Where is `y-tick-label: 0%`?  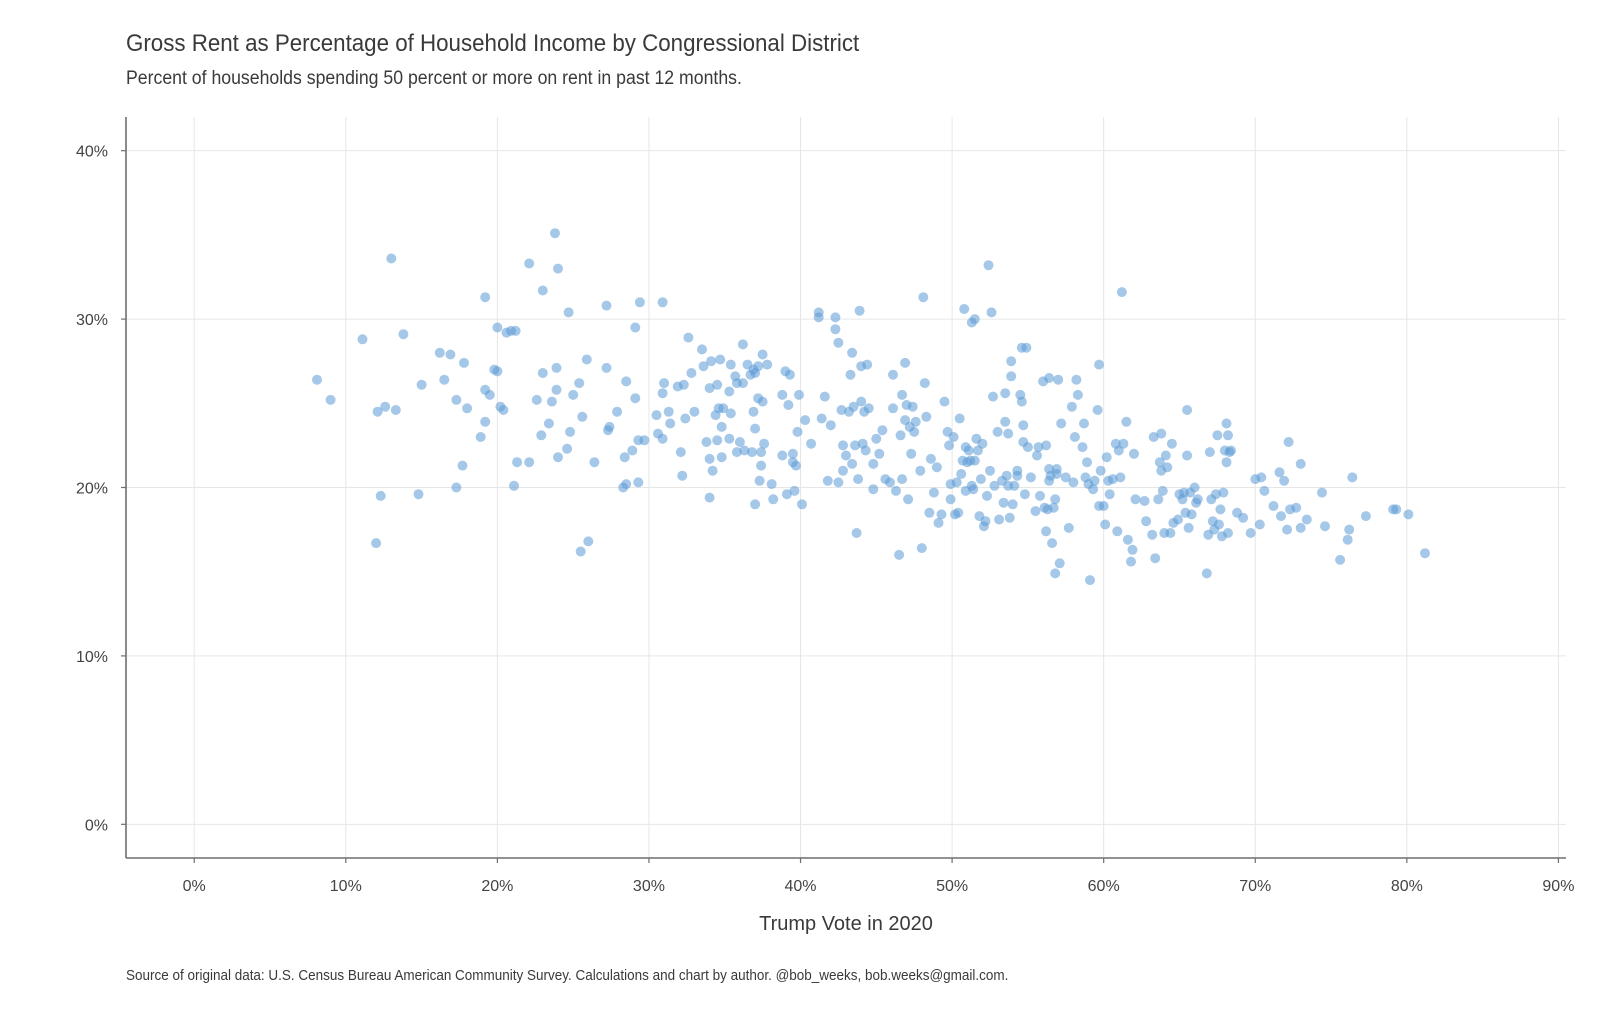
y-tick-label: 0% is located at coordinates (96, 825).